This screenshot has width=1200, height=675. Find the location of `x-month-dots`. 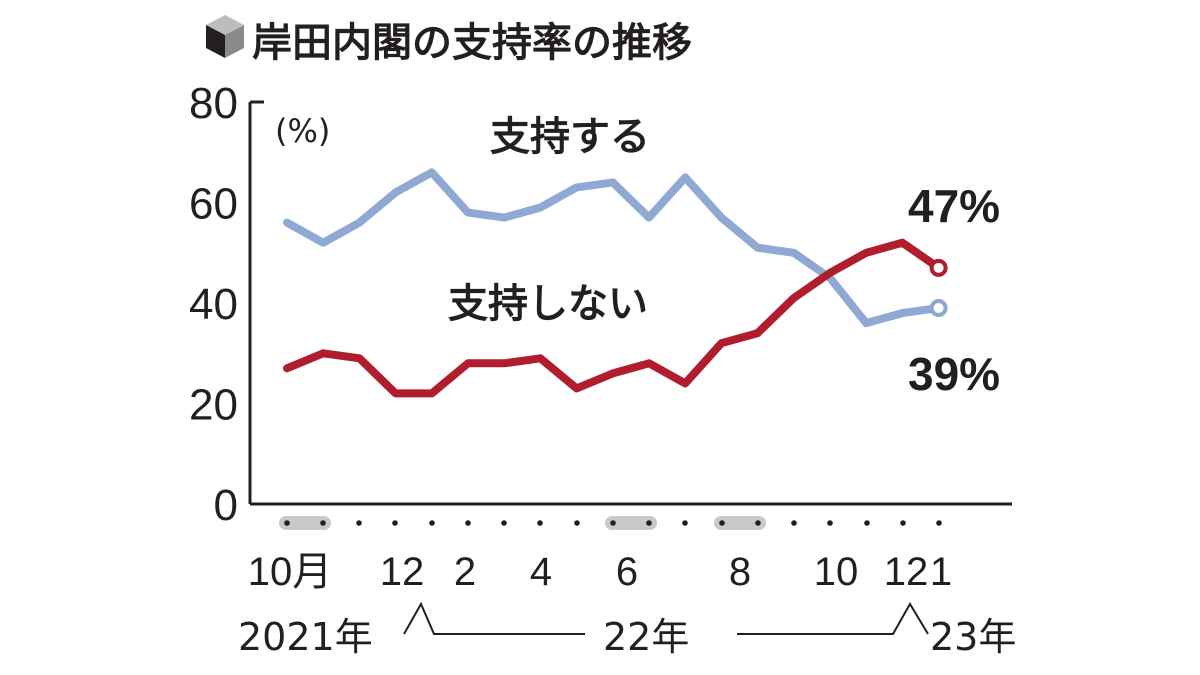

x-month-dots is located at coordinates (610, 523).